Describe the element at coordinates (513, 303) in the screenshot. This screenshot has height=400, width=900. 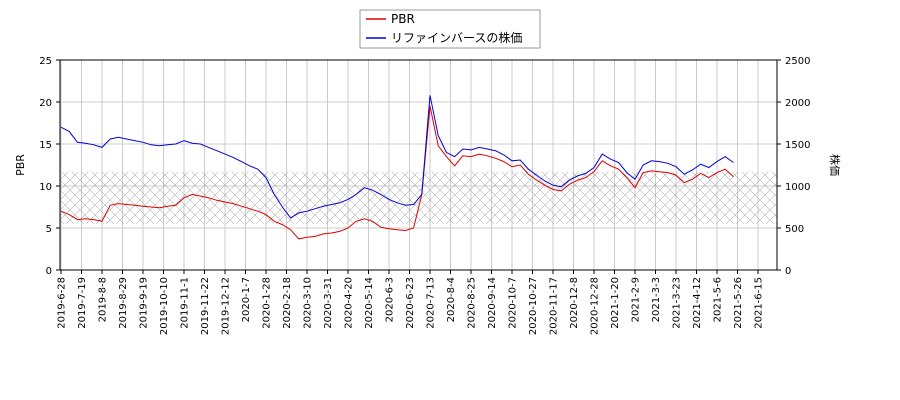
I see `x-tick-label-22: 2020-10-7` at that location.